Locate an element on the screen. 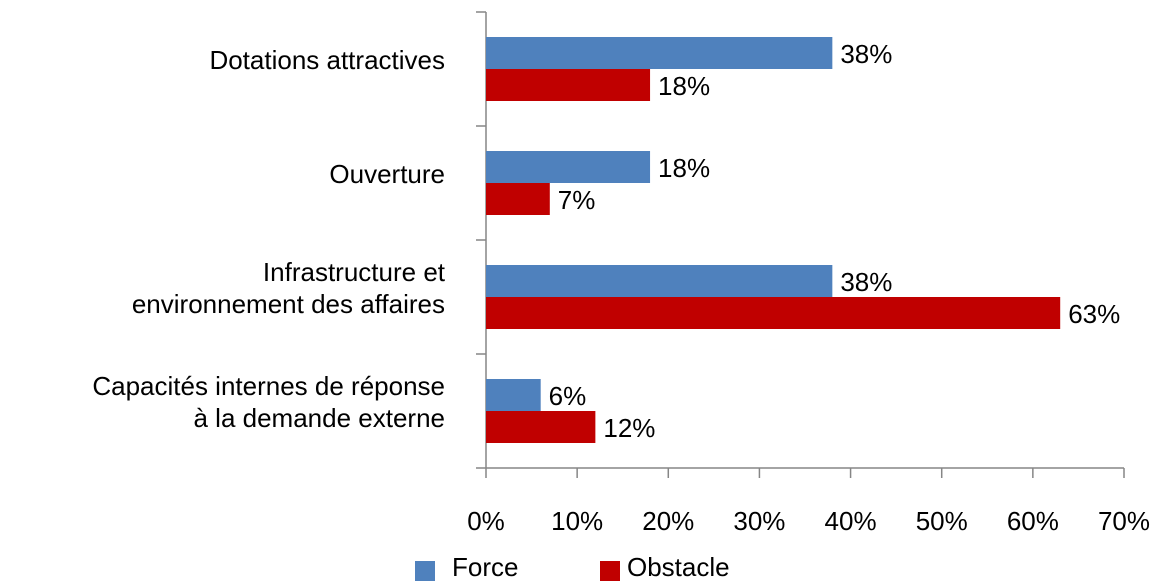 The width and height of the screenshot is (1173, 584). x-tick-label: 30% is located at coordinates (759, 521).